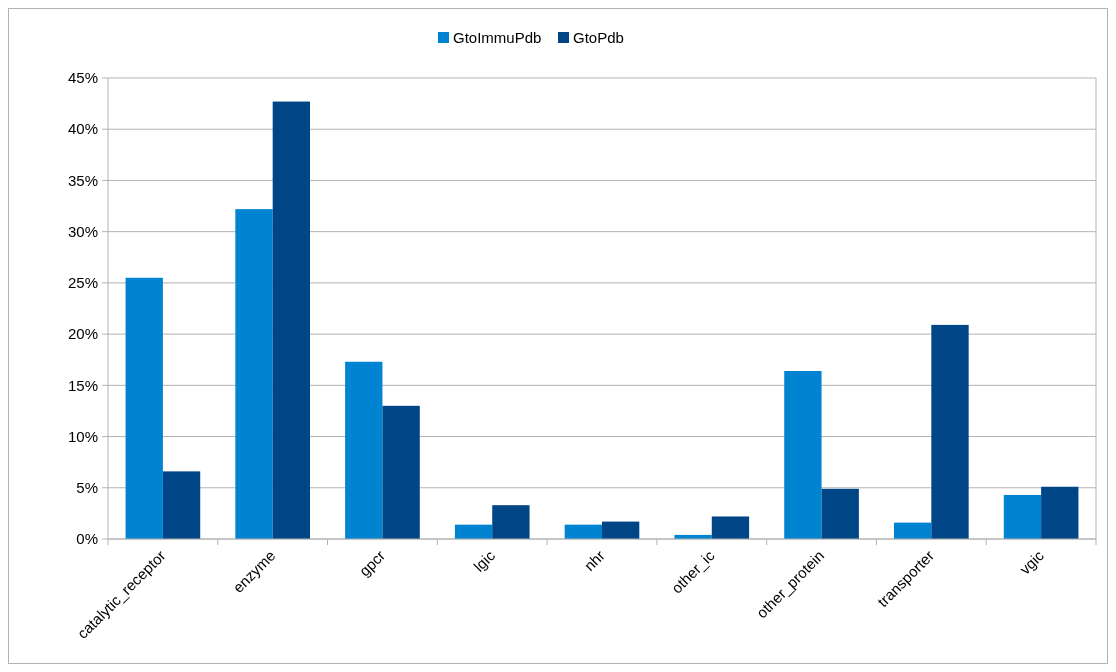  I want to click on y-tick-label: 0%, so click(87, 539).